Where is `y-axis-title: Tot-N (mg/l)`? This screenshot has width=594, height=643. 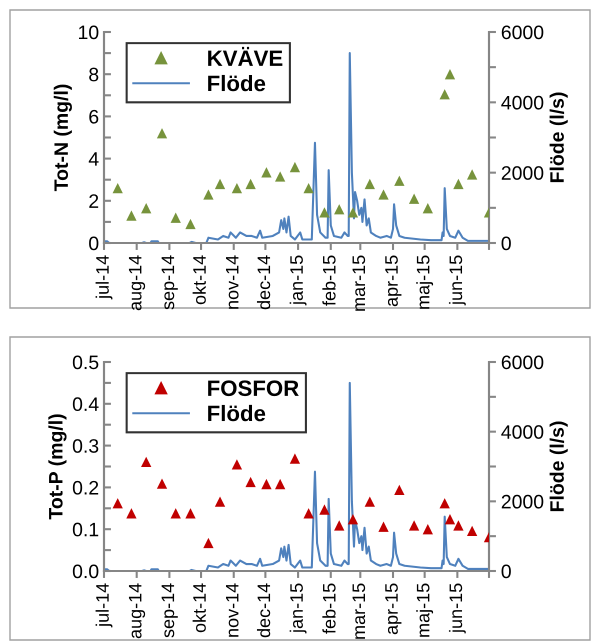
y-axis-title: Tot-N (mg/l) is located at coordinates (63, 138).